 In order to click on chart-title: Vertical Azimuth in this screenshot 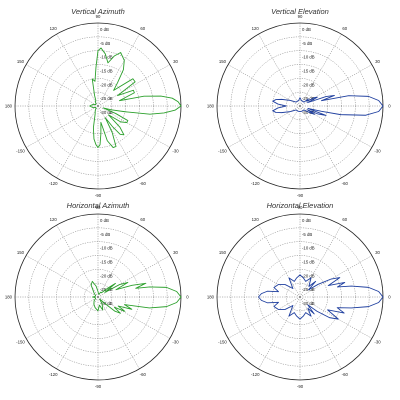, I will do `click(98, 11)`.